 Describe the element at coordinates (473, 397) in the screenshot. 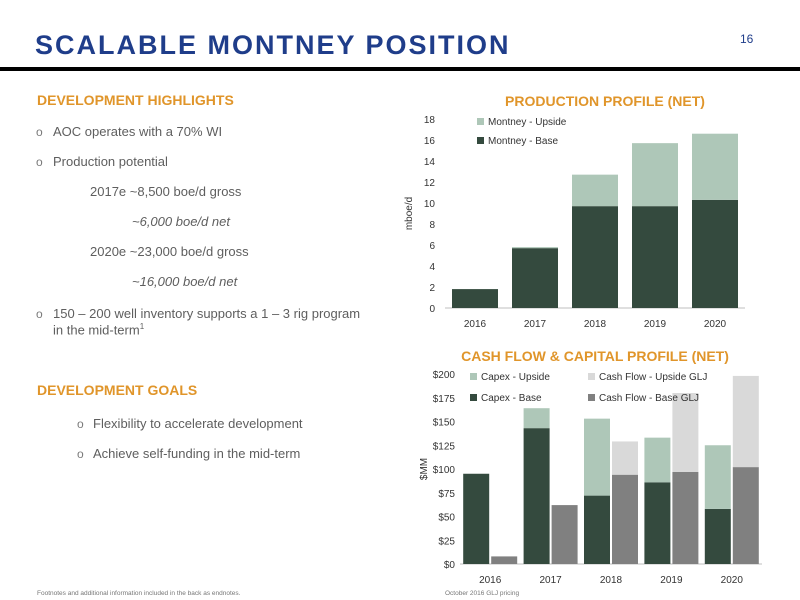

I see `legend-swatch-capex-base` at that location.